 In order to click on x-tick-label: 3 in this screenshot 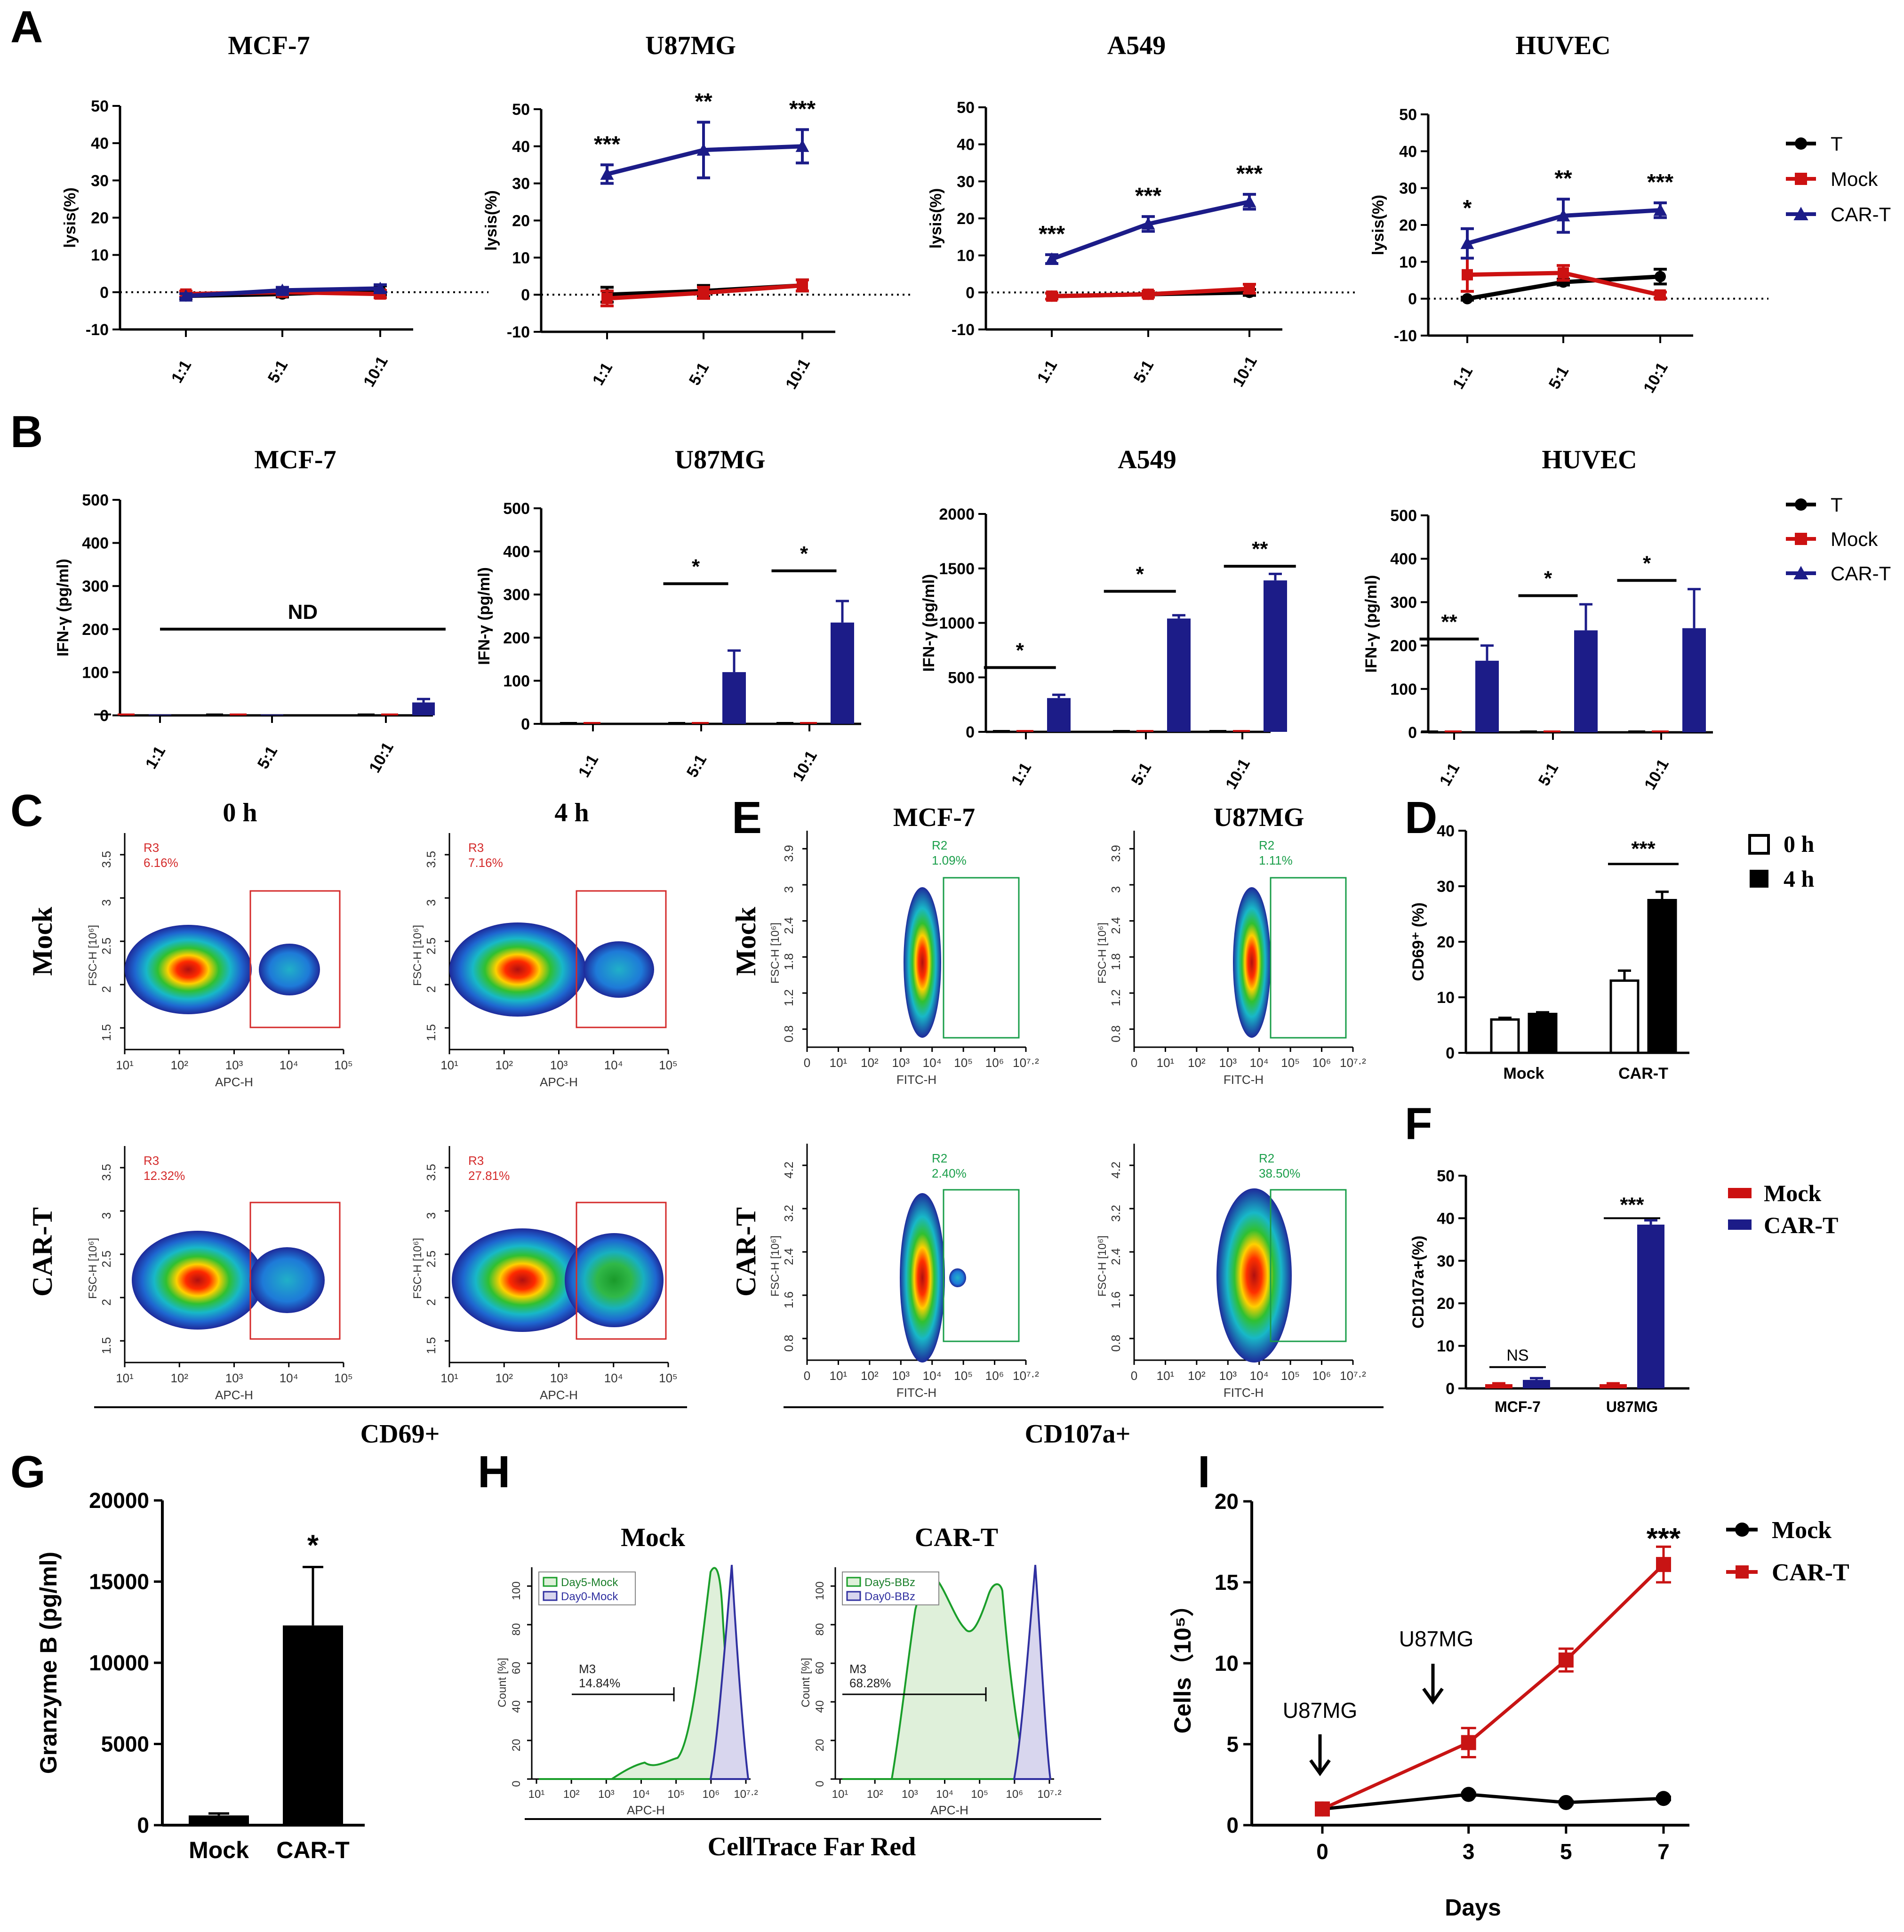, I will do `click(1469, 1851)`.